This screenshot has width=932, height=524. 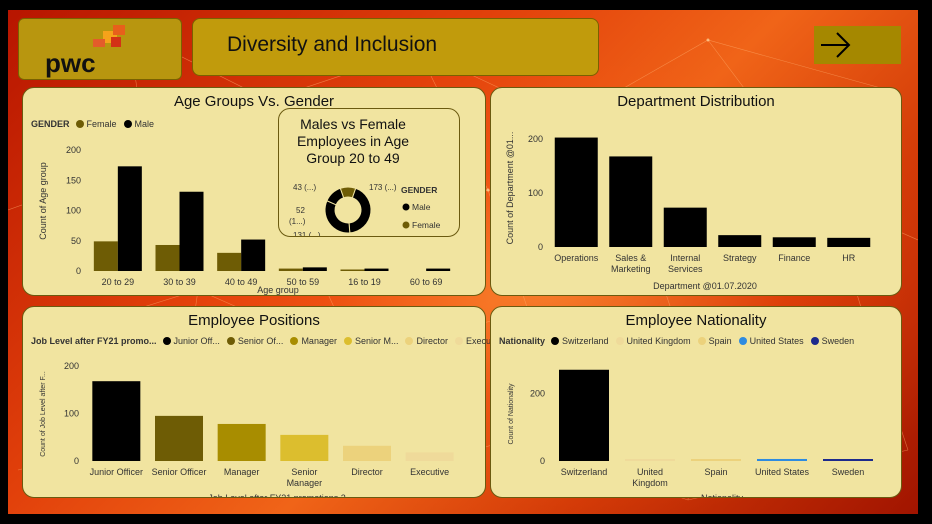 What do you see at coordinates (313, 341) in the screenshot?
I see `positions-legend-item: Manager` at bounding box center [313, 341].